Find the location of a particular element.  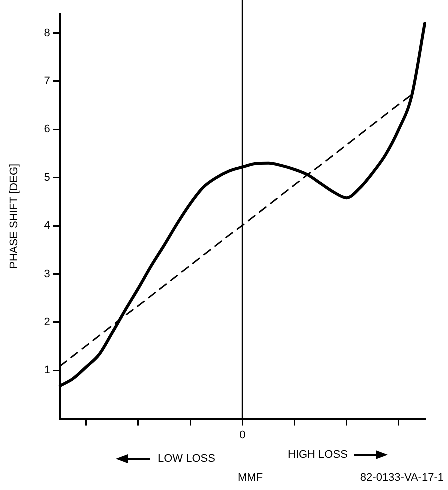

y-tick-label: 1 is located at coordinates (47, 370).